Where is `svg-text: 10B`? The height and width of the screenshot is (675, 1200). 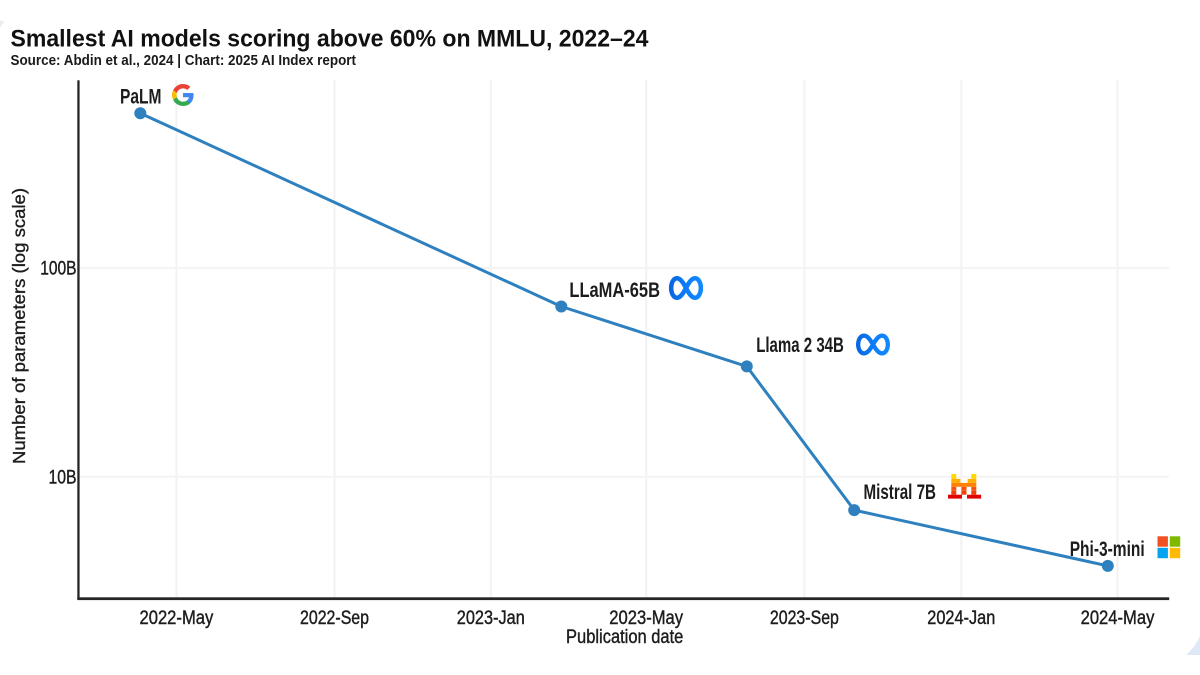
svg-text: 10B is located at coordinates (63, 477).